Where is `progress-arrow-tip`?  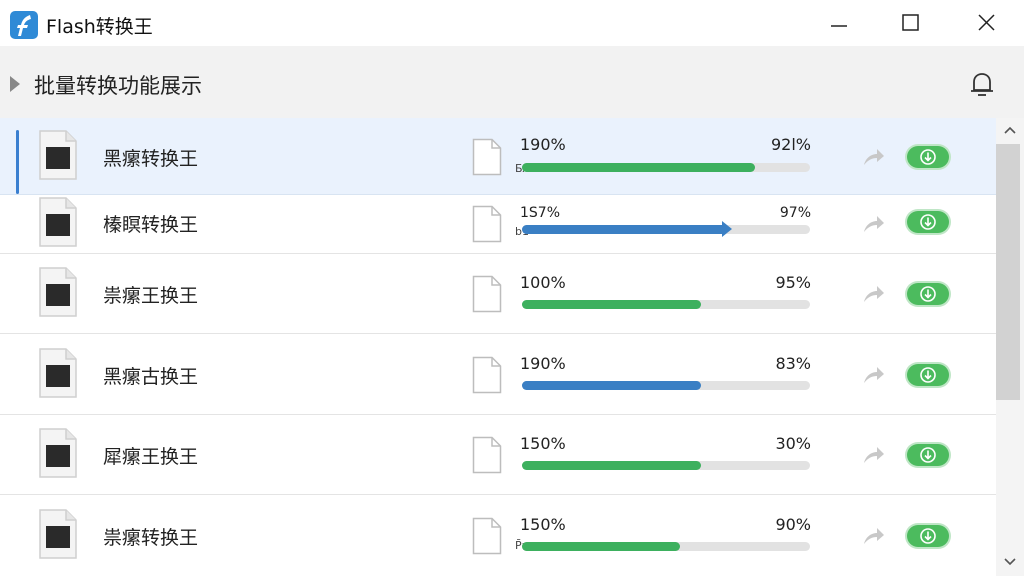
progress-arrow-tip is located at coordinates (726, 229).